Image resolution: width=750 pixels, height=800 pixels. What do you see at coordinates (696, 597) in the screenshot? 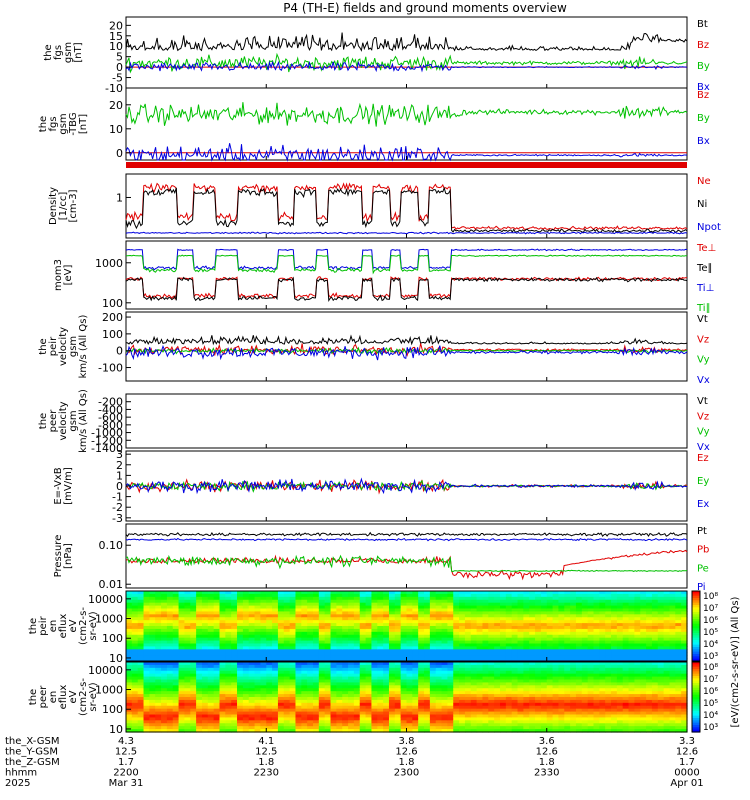
I see `colorbar-cell` at bounding box center [696, 597].